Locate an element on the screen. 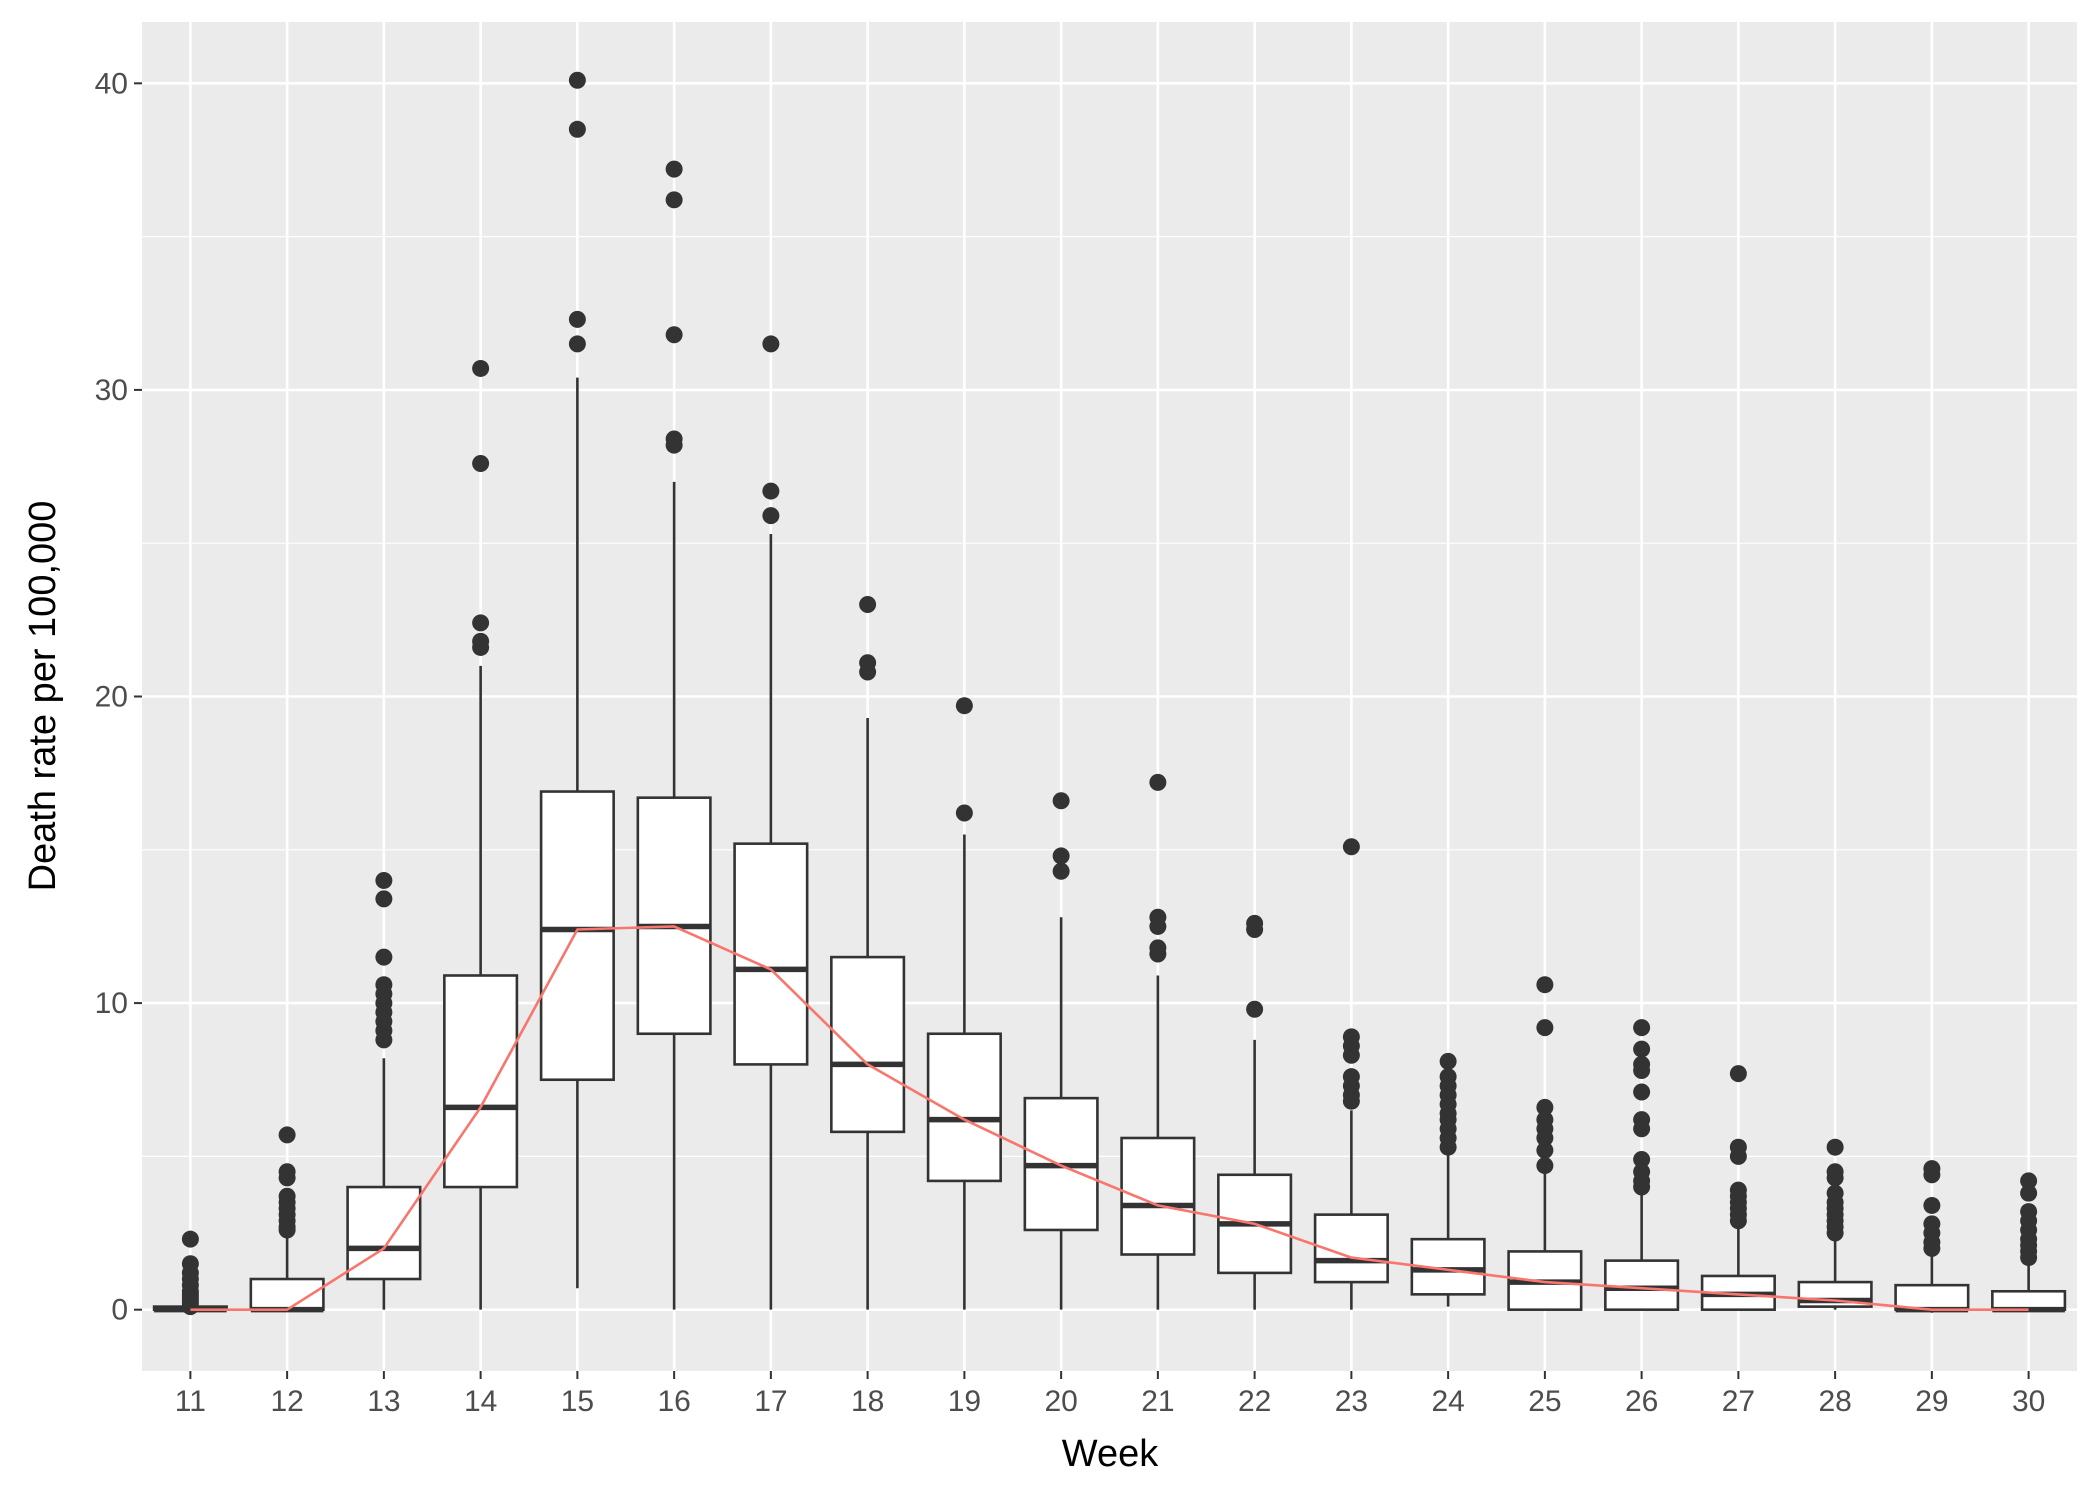 This screenshot has width=2100, height=1499. x-tick-label: 30 is located at coordinates (2028, 1401).